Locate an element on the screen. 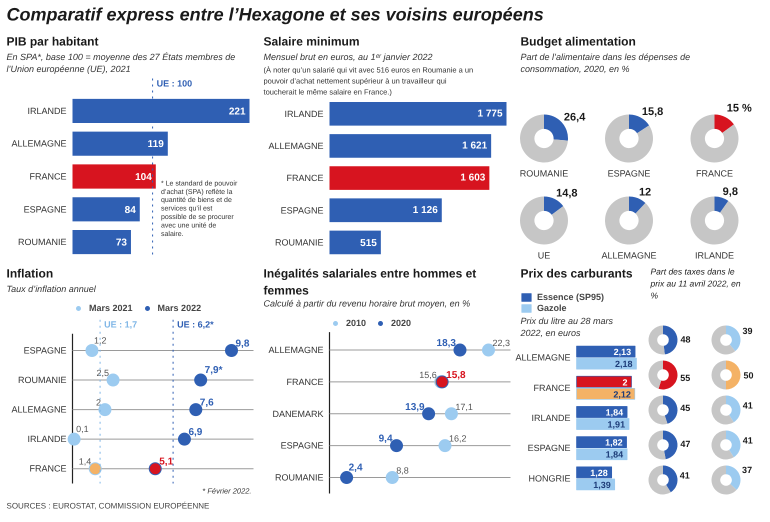 This screenshot has height=522, width=770. data-label: 1,39 is located at coordinates (602, 485).